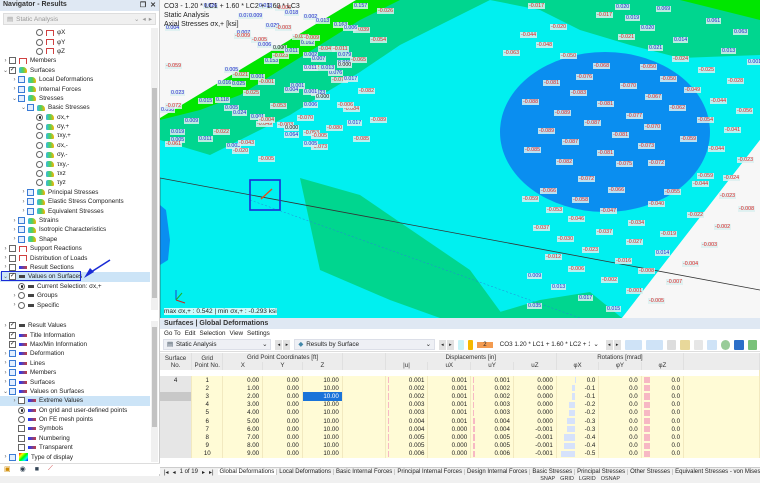 This screenshot has width=760, height=483. Describe the element at coordinates (5, 70) in the screenshot. I see `collapse-icon: ⌄` at that location.